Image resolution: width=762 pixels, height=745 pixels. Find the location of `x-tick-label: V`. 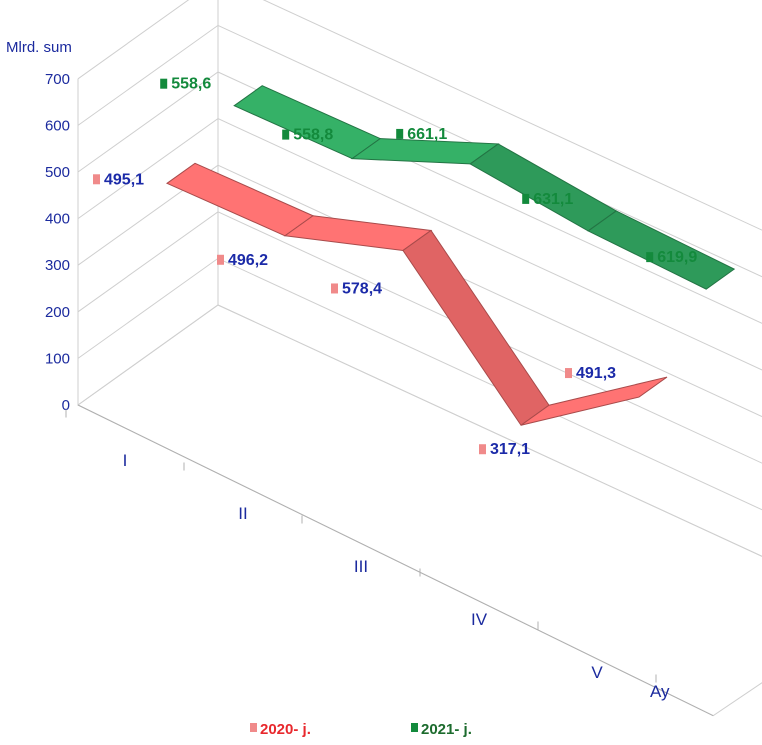

x-tick-label: V is located at coordinates (597, 672).